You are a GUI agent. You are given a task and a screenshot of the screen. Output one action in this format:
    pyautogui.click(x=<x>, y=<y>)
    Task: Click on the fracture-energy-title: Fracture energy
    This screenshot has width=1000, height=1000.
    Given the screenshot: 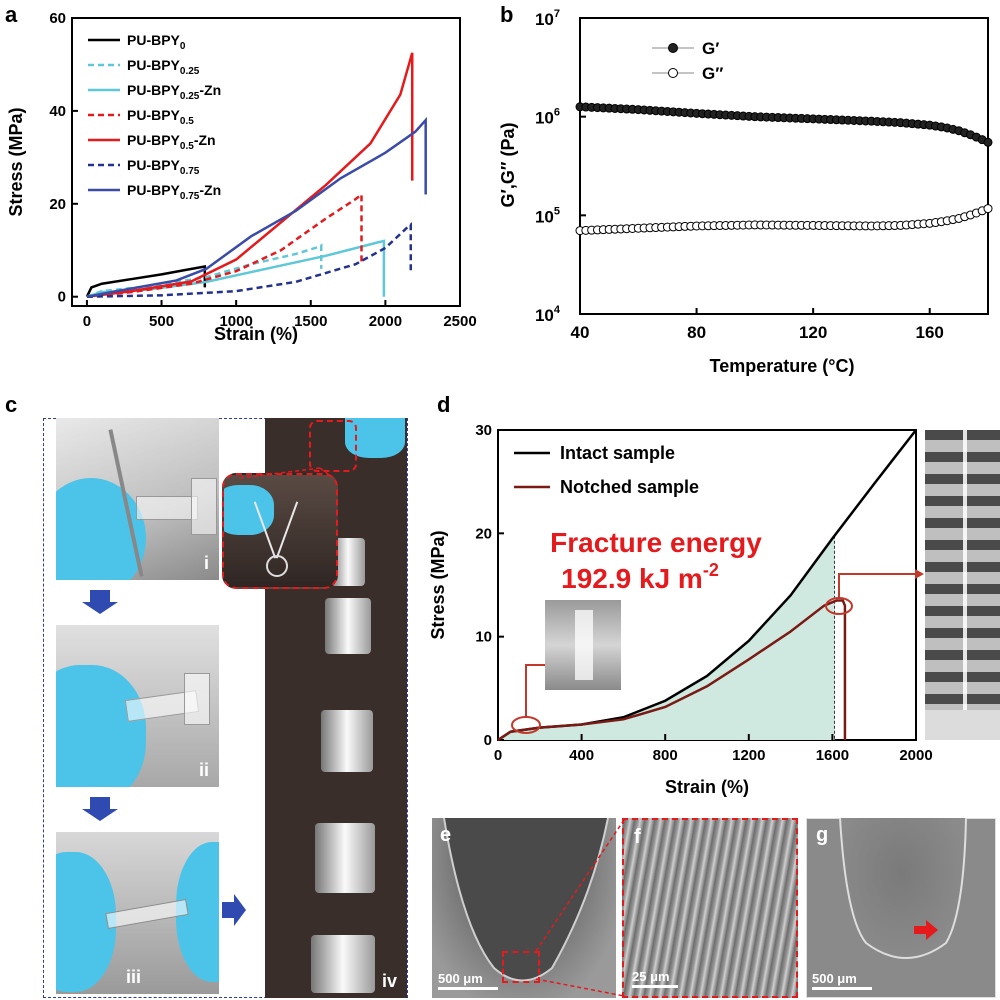 What is the action you would take?
    pyautogui.click(x=656, y=542)
    